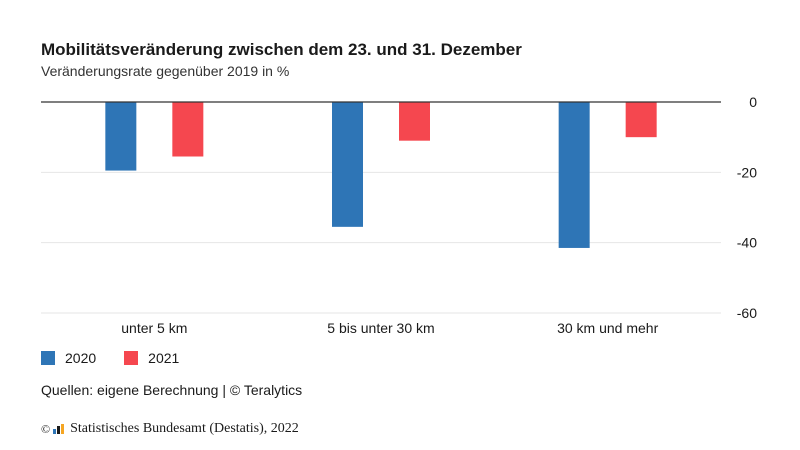  What do you see at coordinates (48, 358) in the screenshot?
I see `legend-swatch-2020` at bounding box center [48, 358].